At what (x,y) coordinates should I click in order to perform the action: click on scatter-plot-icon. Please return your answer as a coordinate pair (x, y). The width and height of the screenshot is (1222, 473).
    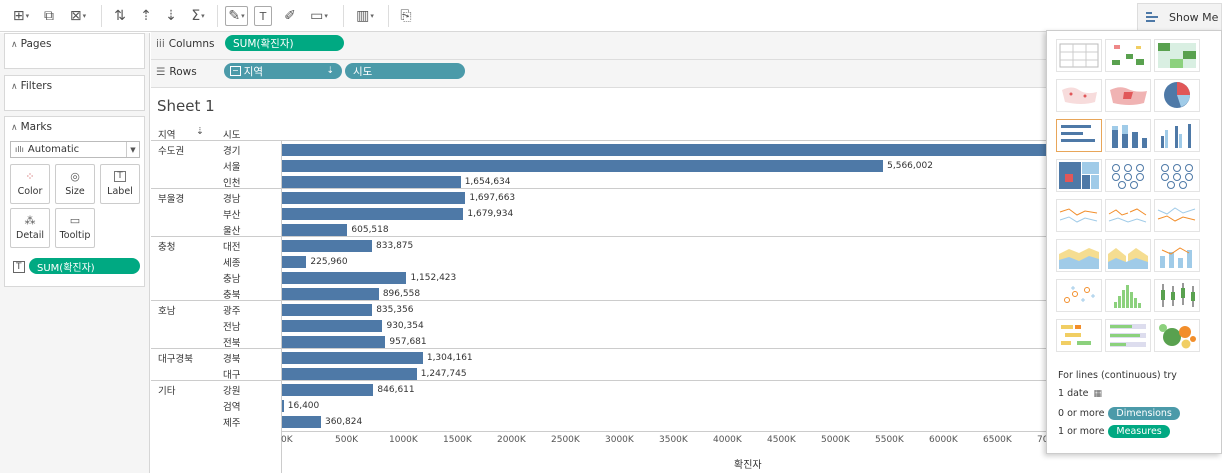
    Looking at the image, I should click on (1079, 295).